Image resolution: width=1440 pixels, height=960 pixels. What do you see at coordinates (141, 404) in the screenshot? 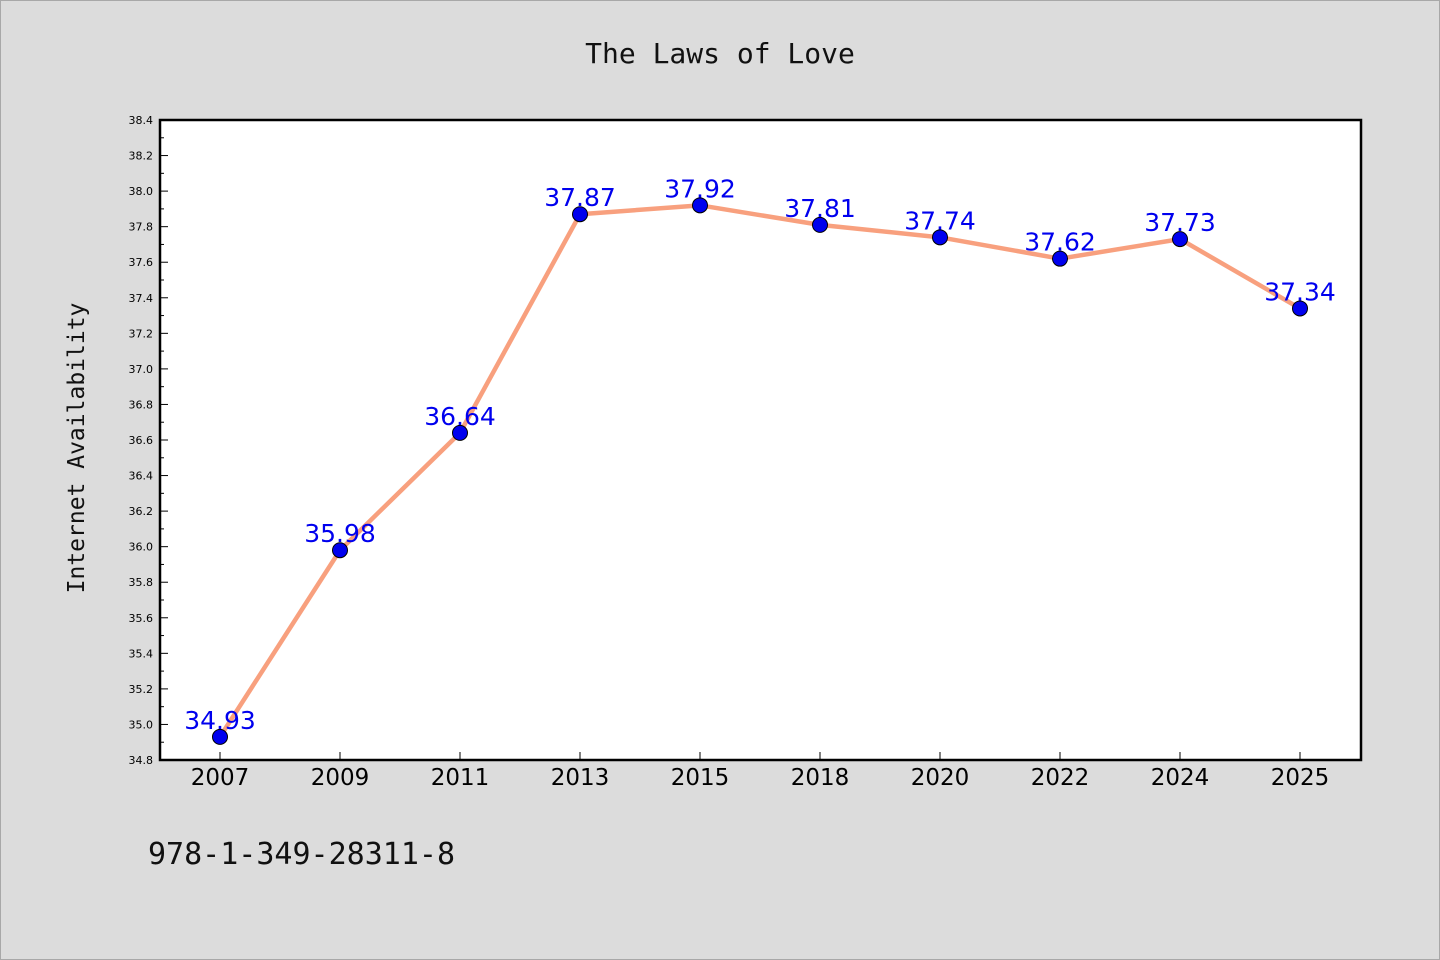
I see `y-tick-label: 36.8` at bounding box center [141, 404].